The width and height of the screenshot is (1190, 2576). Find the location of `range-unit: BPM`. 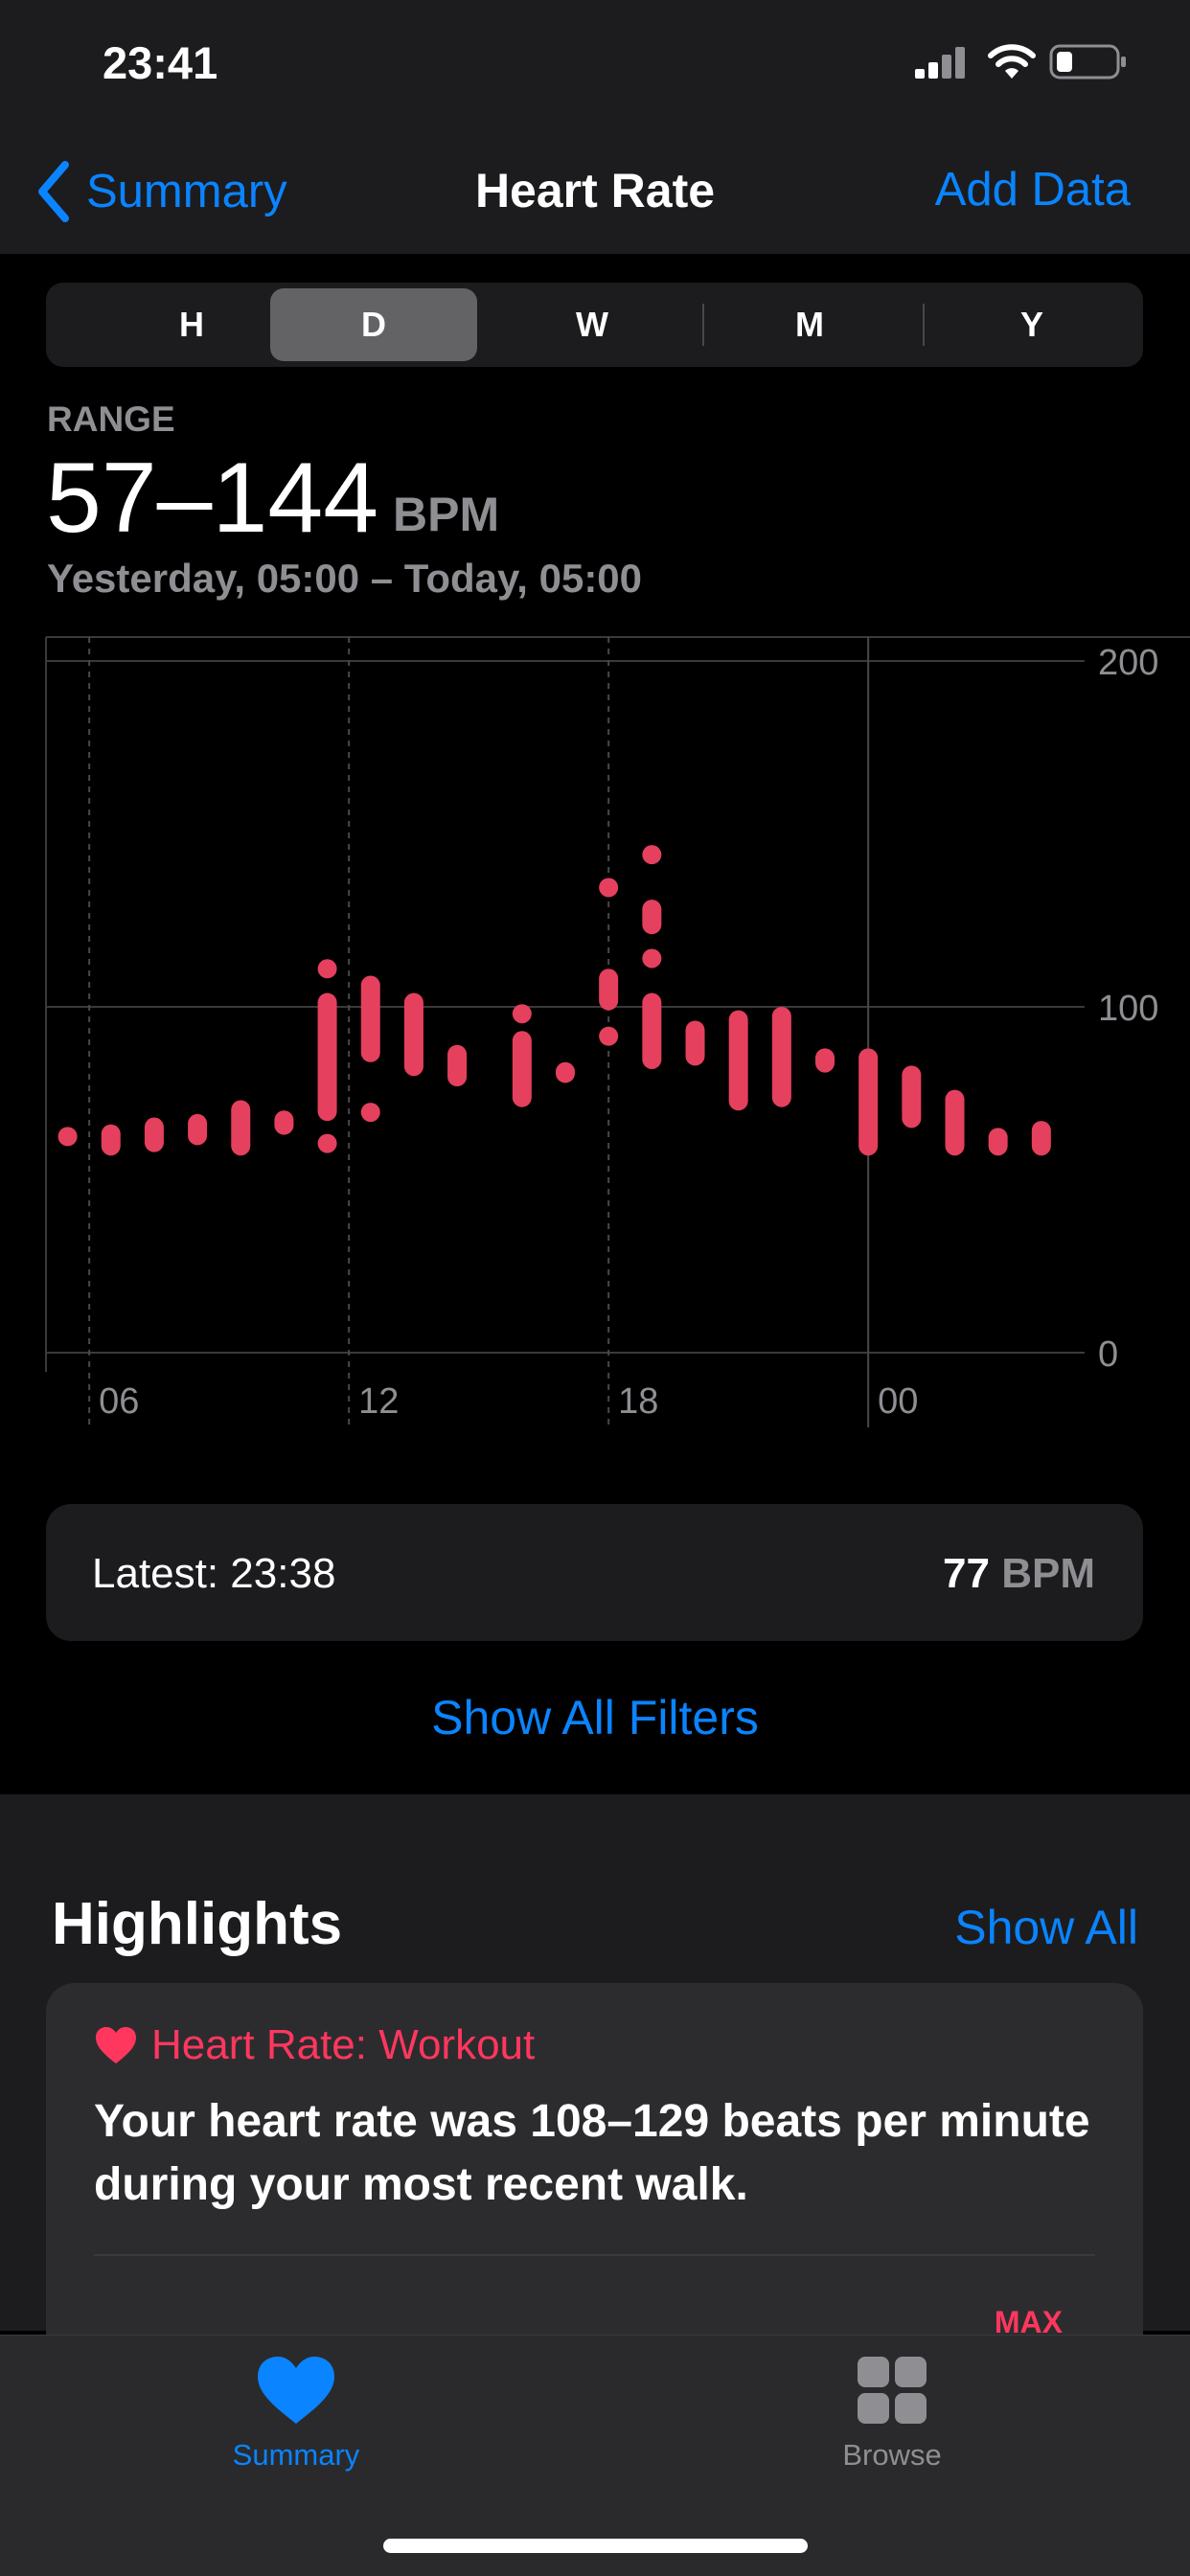

range-unit: BPM is located at coordinates (447, 514).